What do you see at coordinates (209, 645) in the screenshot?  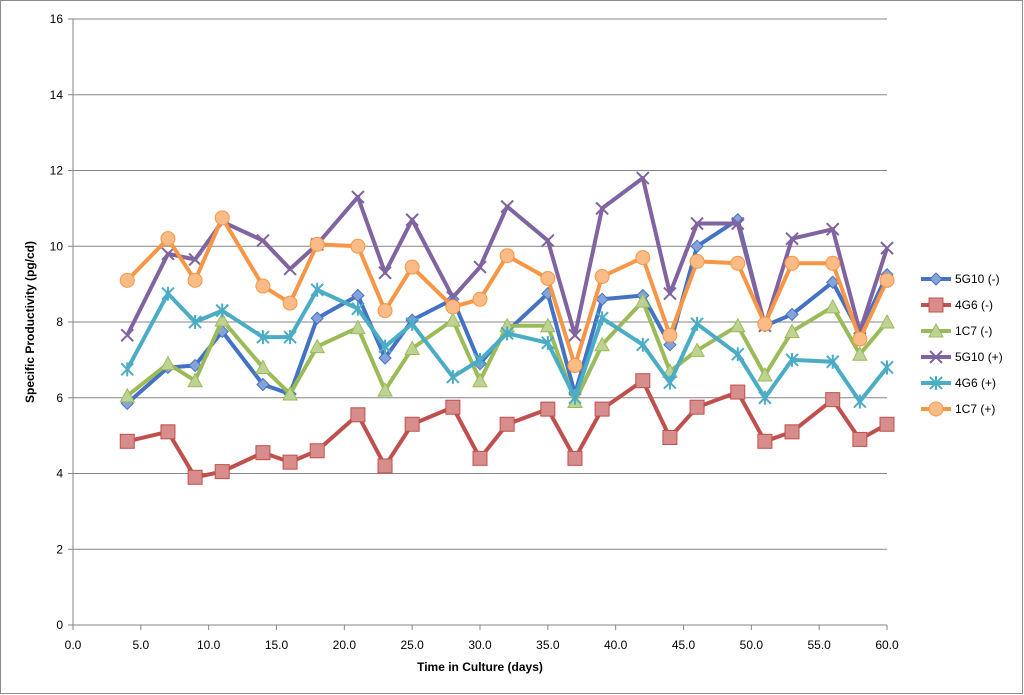 I see `x-tick-label: 10.0` at bounding box center [209, 645].